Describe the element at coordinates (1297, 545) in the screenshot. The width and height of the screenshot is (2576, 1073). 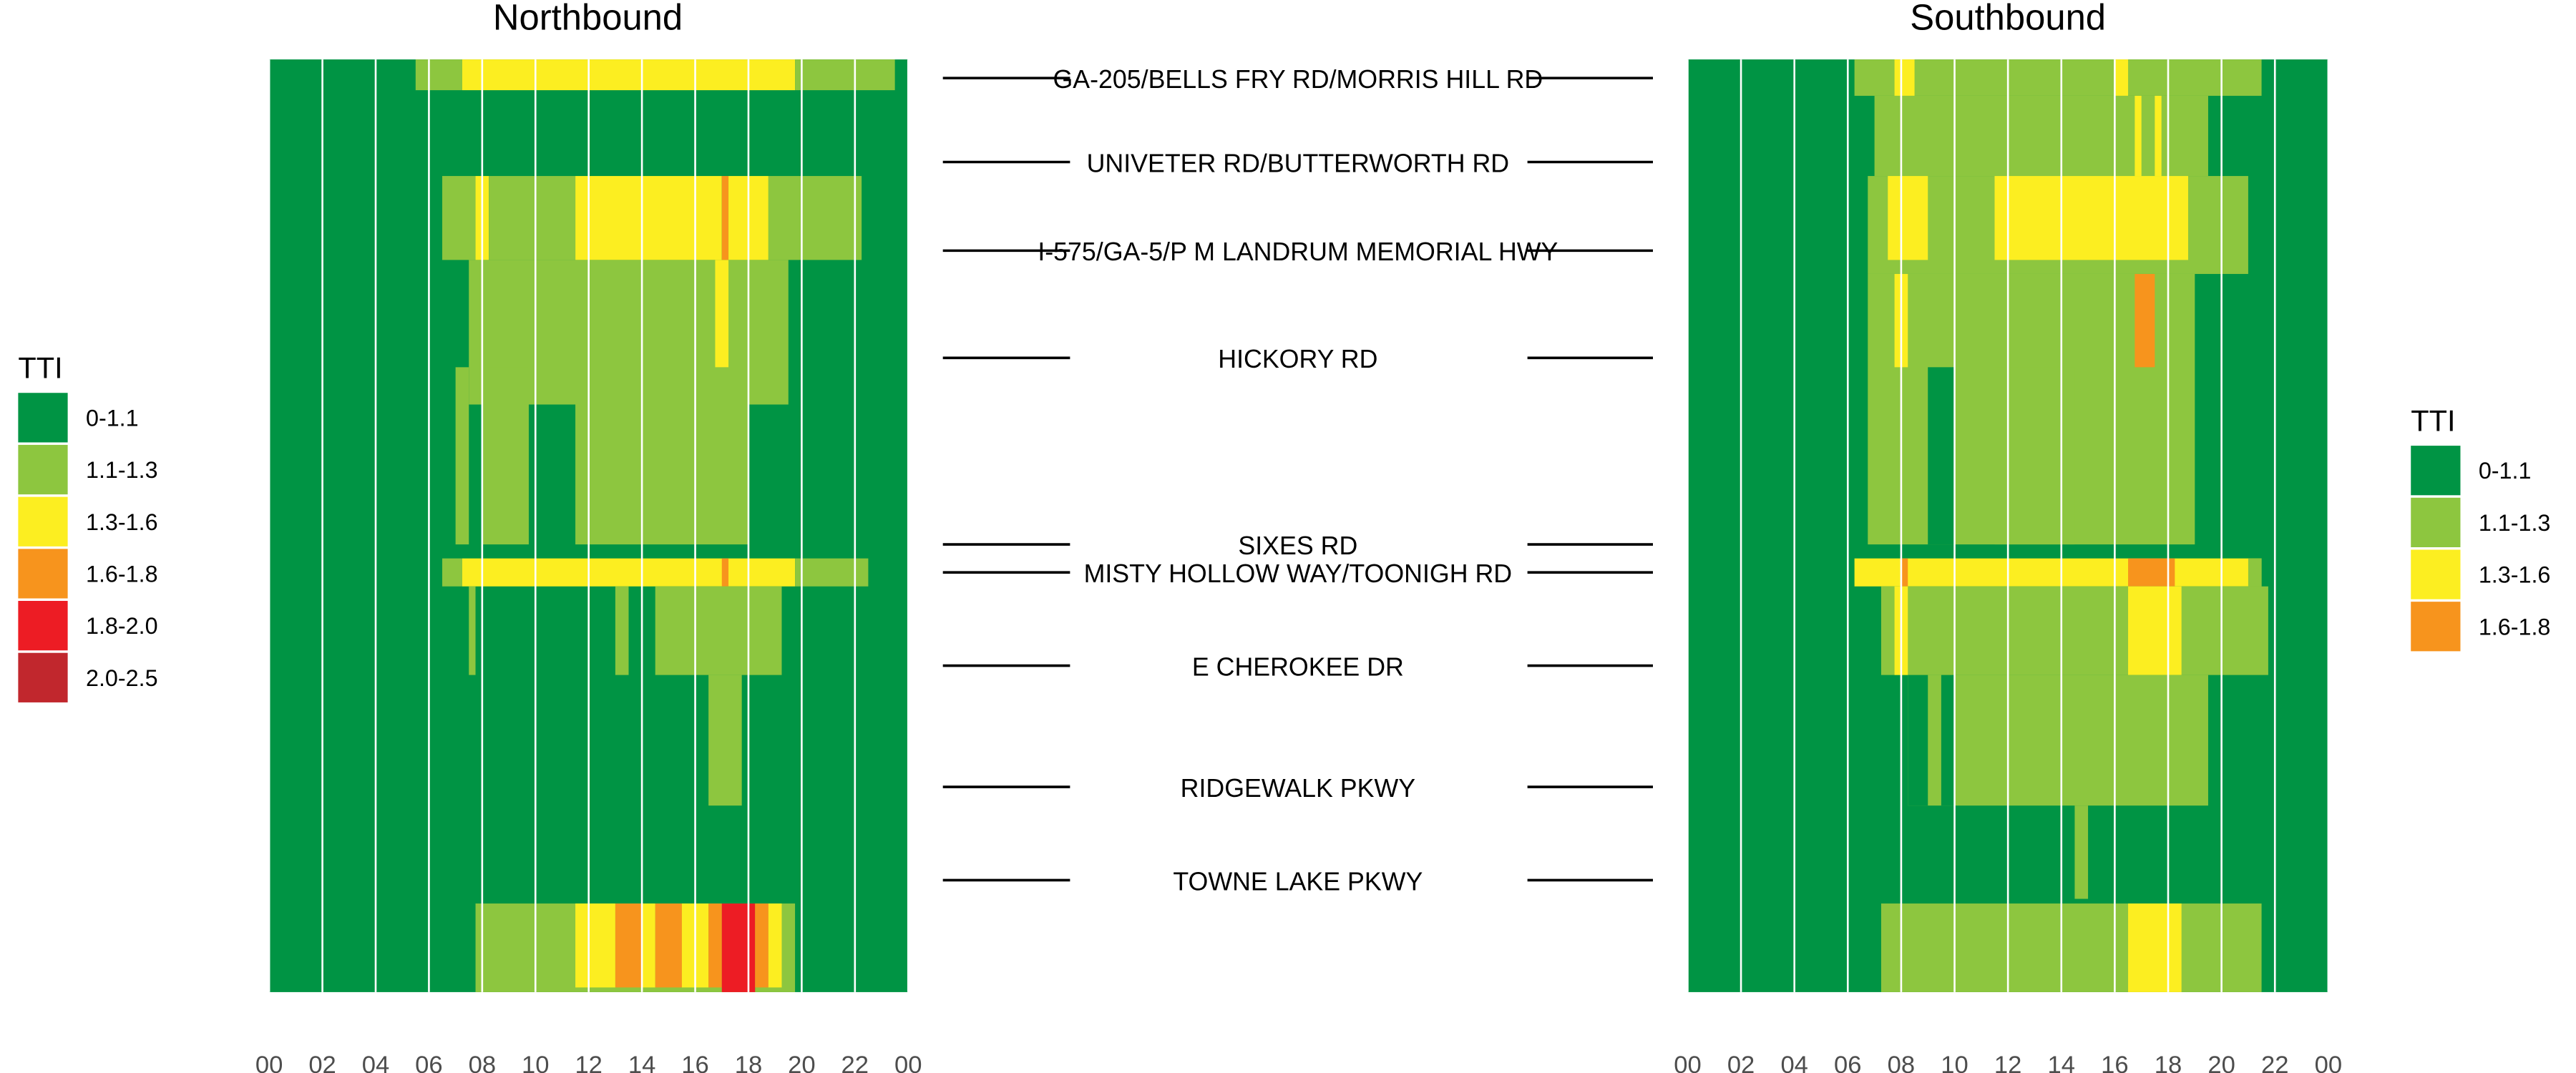
I see `road-label: SIXES RD` at that location.